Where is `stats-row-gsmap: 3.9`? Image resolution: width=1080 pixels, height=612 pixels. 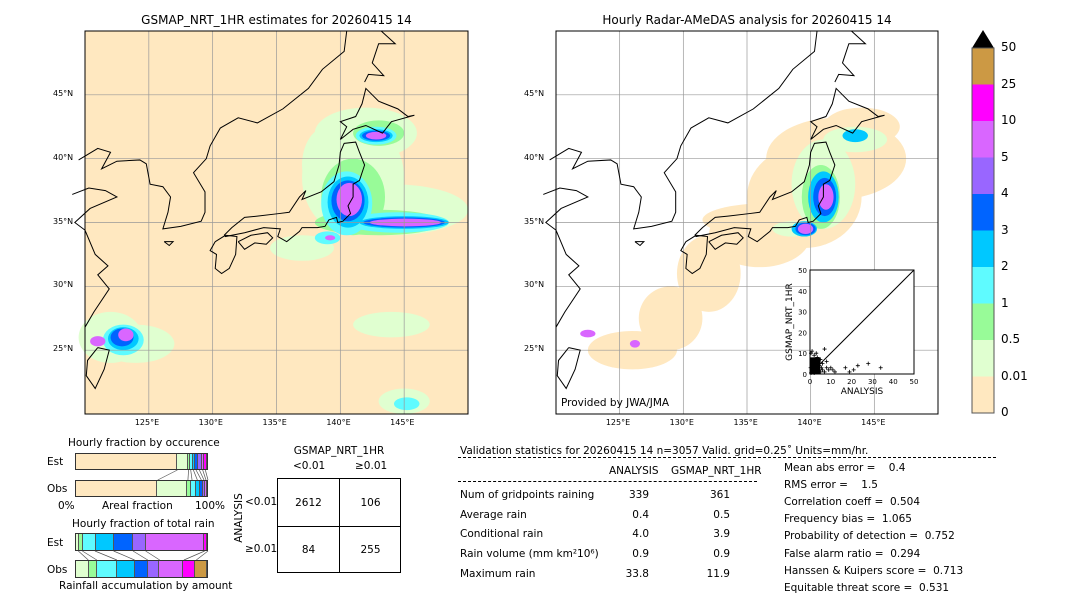
stats-row-gsmap: 3.9 is located at coordinates (721, 534).